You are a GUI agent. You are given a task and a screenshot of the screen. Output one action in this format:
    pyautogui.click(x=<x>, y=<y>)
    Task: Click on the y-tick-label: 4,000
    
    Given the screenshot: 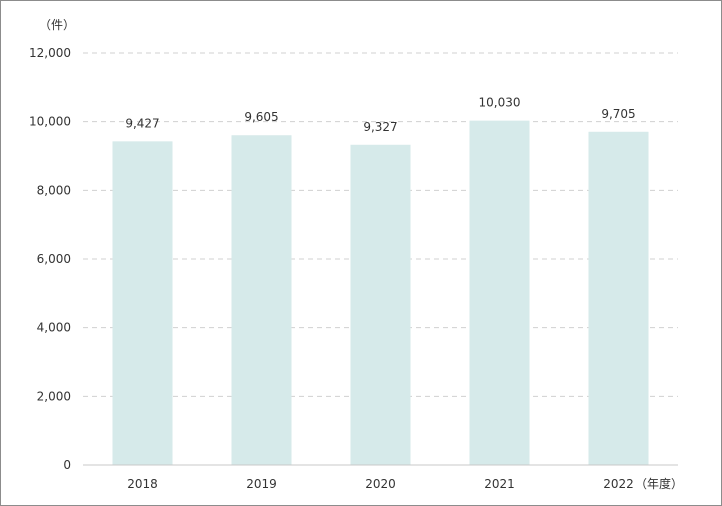 What is the action you would take?
    pyautogui.click(x=54, y=328)
    